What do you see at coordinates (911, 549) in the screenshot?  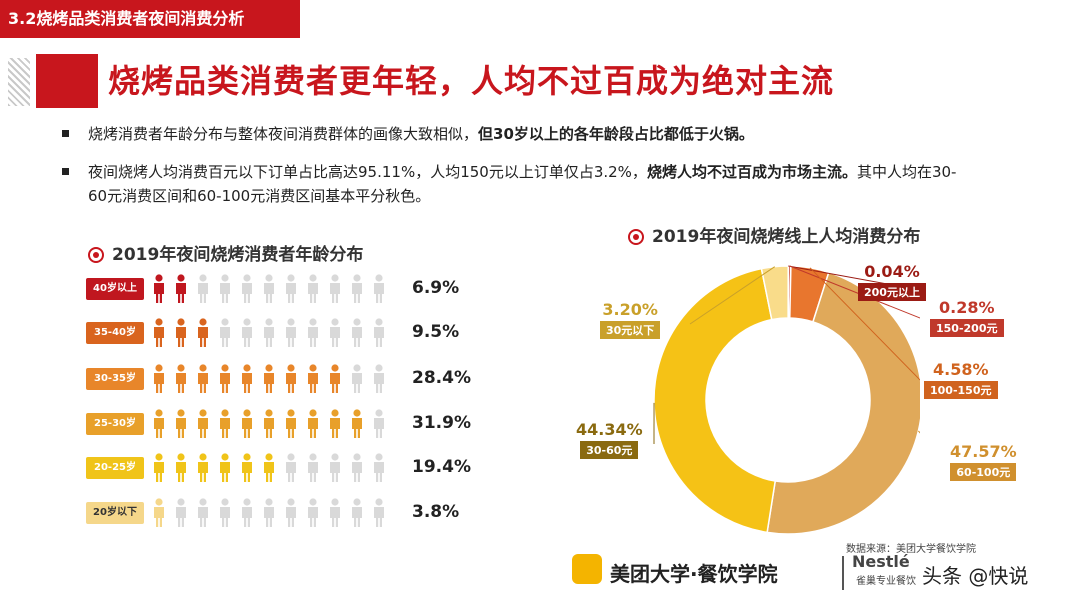 I see `data-source: 数据来源：美团大学餐饮学院` at bounding box center [911, 549].